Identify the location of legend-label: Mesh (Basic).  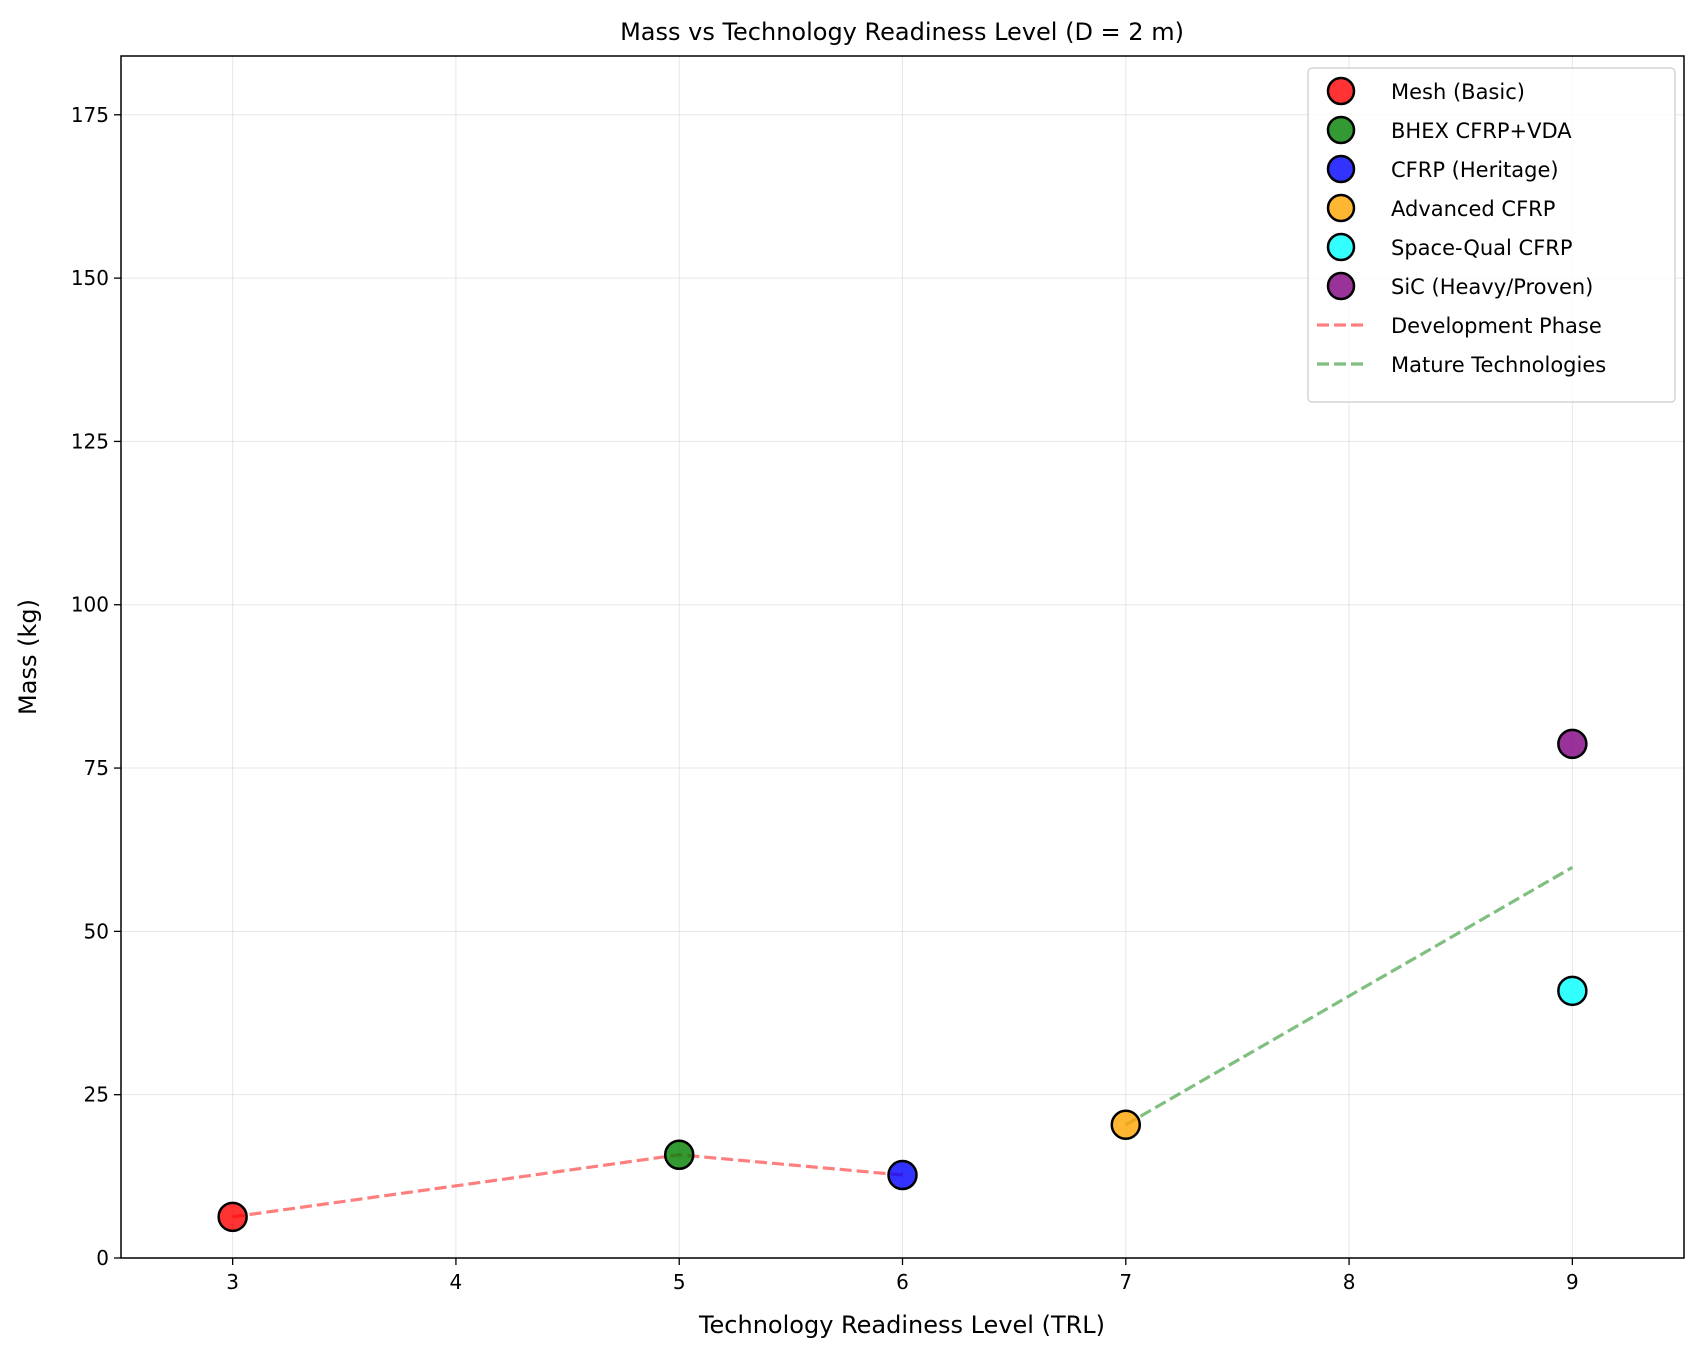
(1458, 92).